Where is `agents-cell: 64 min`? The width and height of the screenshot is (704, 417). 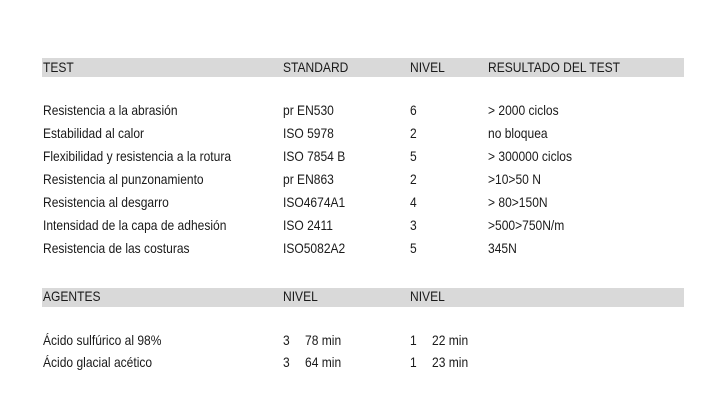
agents-cell: 64 min is located at coordinates (323, 362).